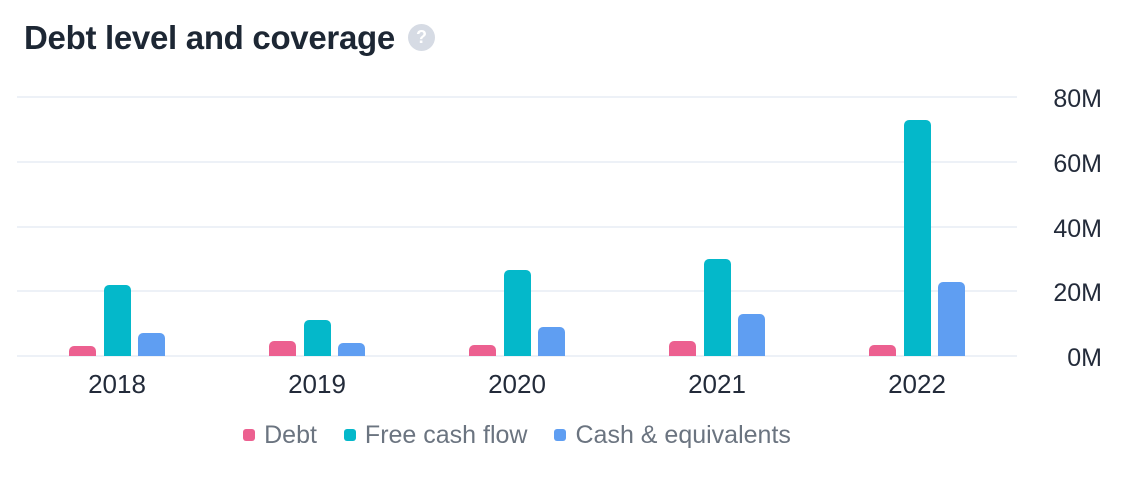 The height and width of the screenshot is (488, 1144). Describe the element at coordinates (349, 435) in the screenshot. I see `legend-swatch-free-cash-flow` at that location.